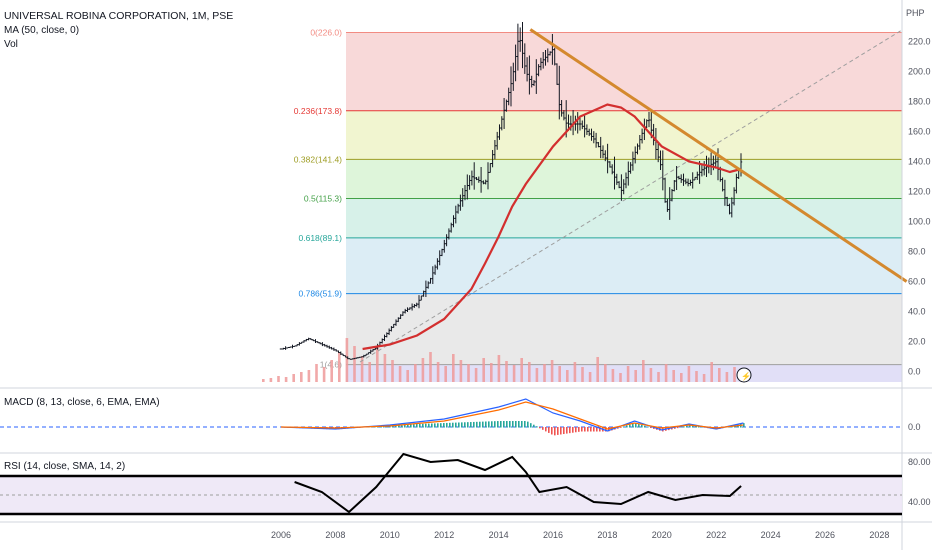 Image resolution: width=932 pixels, height=550 pixels. Describe the element at coordinates (499, 535) in the screenshot. I see `x-axis-tick-label: 2014` at that location.